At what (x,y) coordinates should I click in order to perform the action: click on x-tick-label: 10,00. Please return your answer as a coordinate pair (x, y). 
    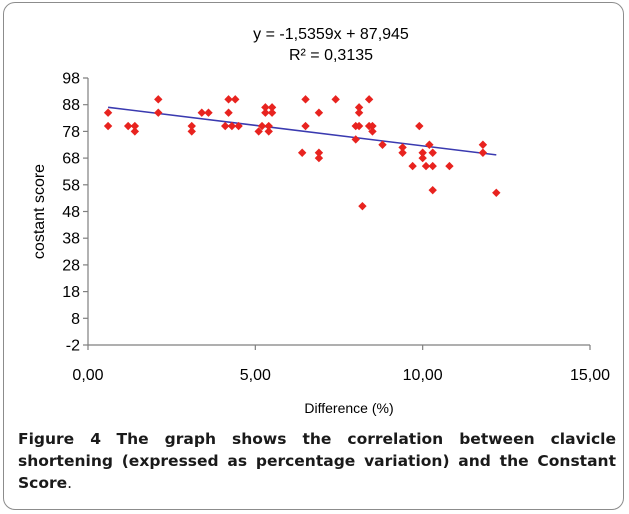
    Looking at the image, I should click on (423, 375).